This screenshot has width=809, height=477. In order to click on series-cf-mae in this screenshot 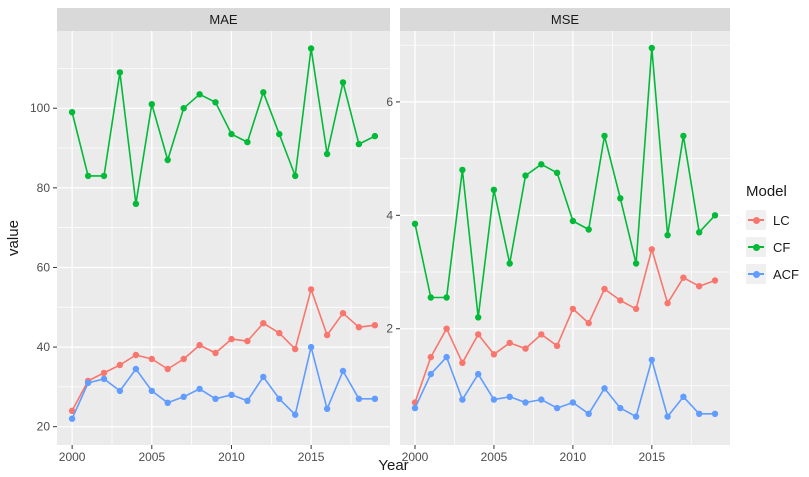, I will do `click(223, 126)`.